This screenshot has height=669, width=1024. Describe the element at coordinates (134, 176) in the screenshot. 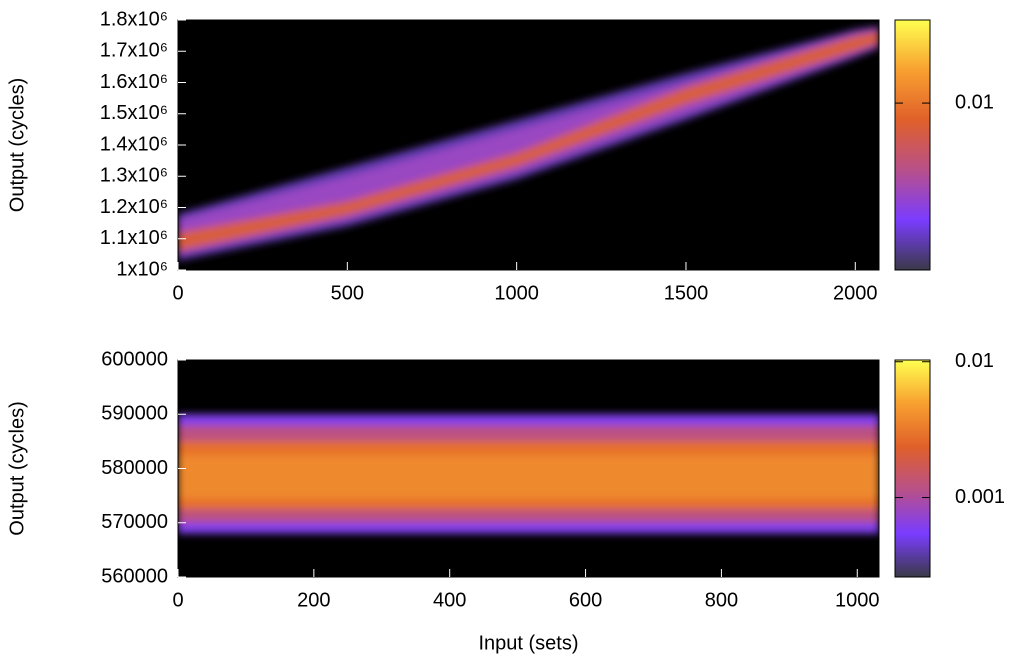

I see `y-tick-label: 1.3x10⁶` at that location.